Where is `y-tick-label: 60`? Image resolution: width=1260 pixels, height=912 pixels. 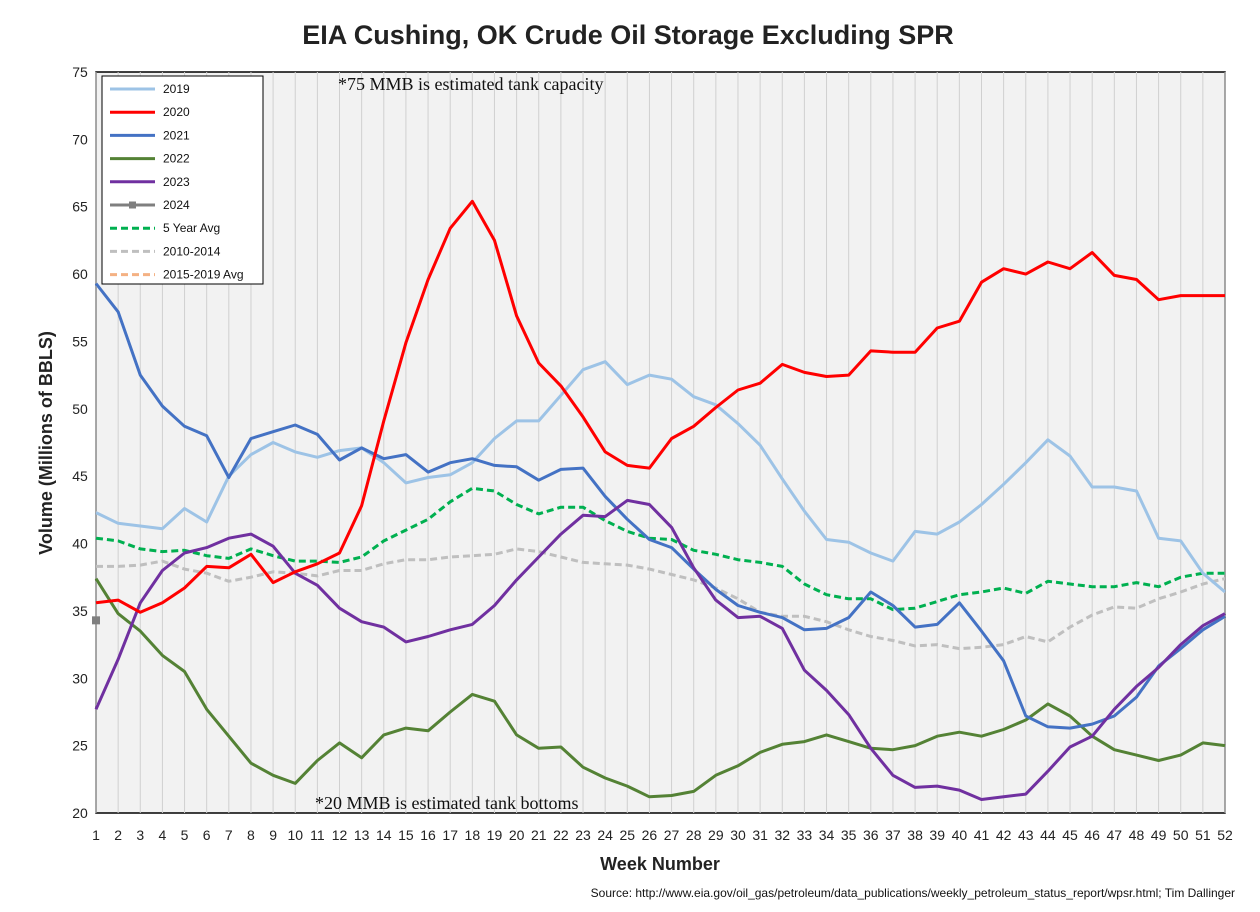
y-tick-label: 60 is located at coordinates (80, 274).